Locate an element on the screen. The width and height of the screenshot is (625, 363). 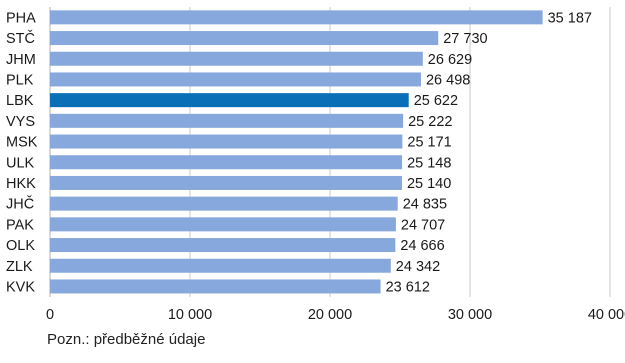
value-label: 24 835 is located at coordinates (425, 205).